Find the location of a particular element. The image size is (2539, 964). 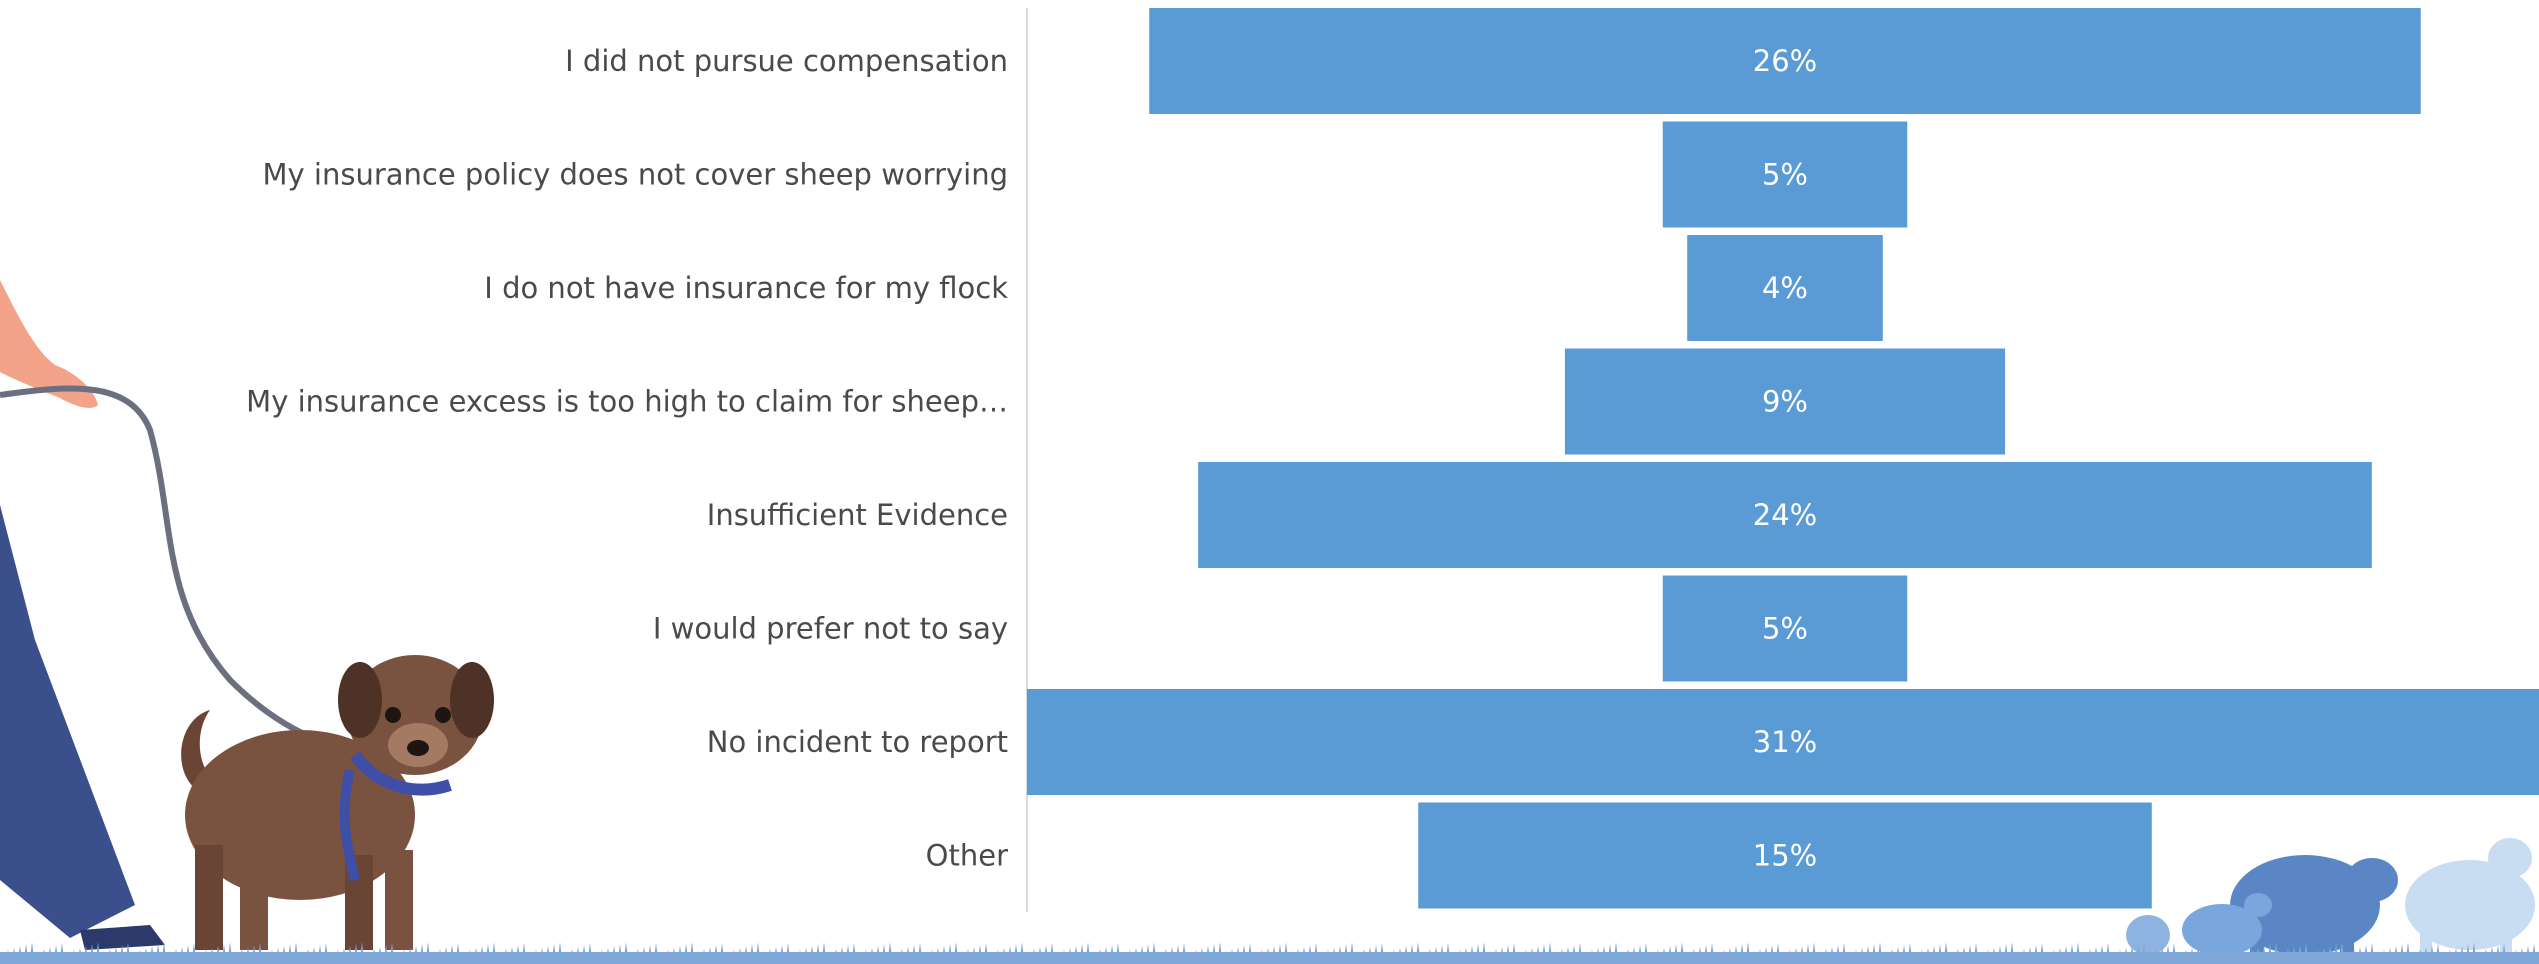

sheep-dark-head is located at coordinates (2372, 880).